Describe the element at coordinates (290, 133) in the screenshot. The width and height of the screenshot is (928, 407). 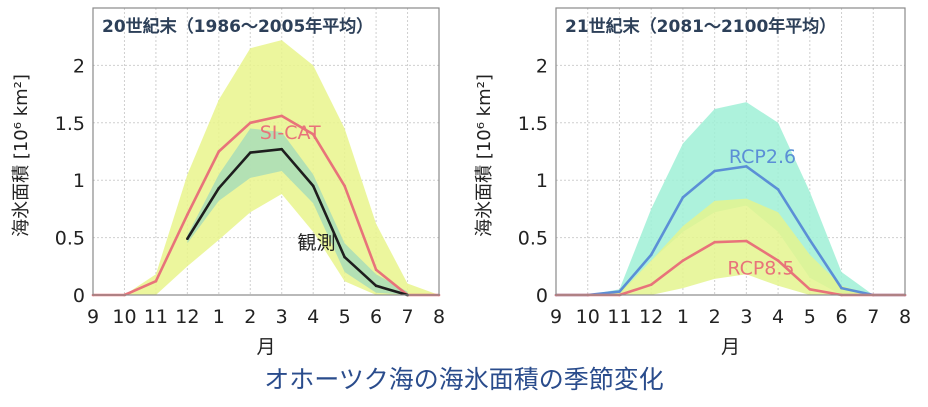
I see `series-annotation: SI-CAT` at that location.